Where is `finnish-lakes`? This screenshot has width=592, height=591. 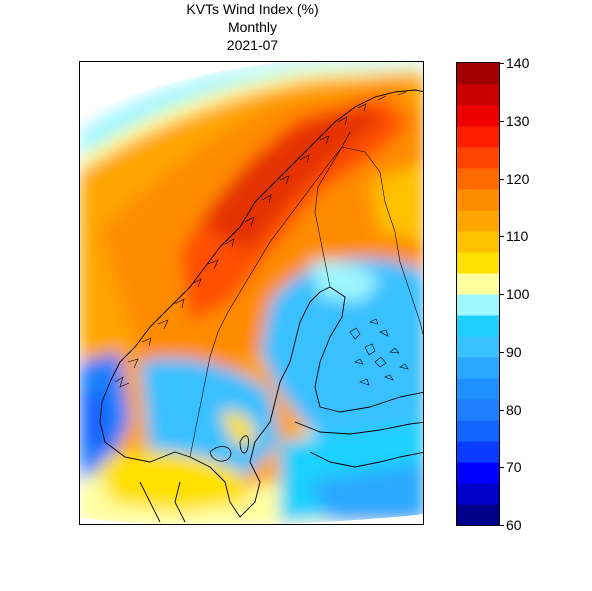 finnish-lakes is located at coordinates (379, 352).